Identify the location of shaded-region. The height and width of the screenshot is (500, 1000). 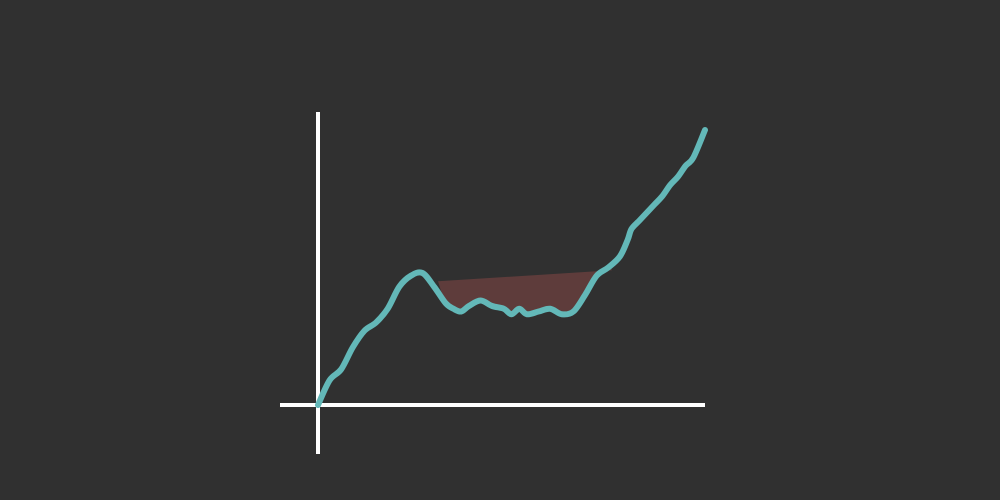
(525, 291).